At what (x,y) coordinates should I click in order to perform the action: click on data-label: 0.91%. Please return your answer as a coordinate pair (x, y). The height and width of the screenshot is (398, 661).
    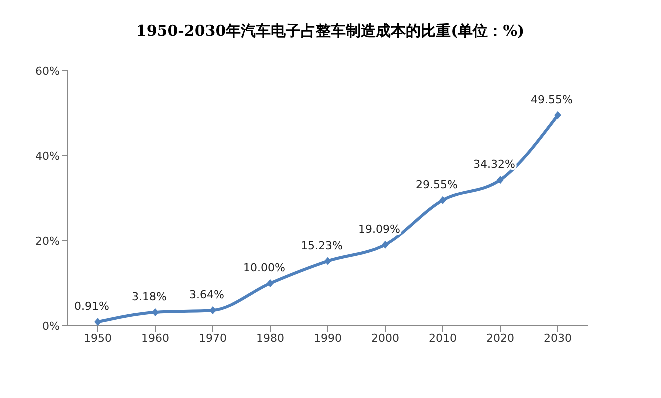
    Looking at the image, I should click on (92, 307).